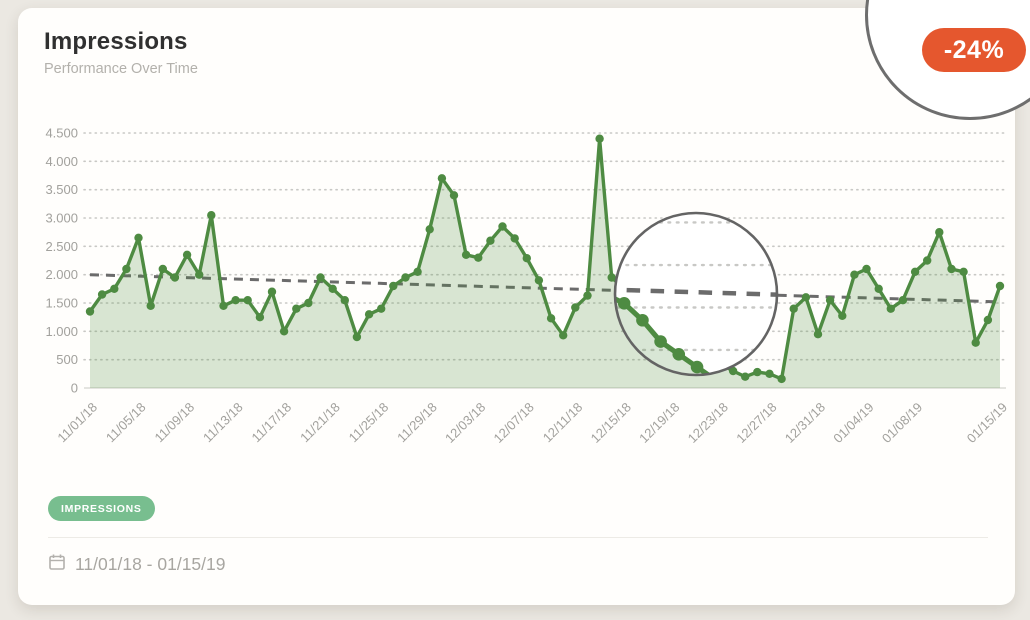  What do you see at coordinates (116, 41) in the screenshot?
I see `page-title: Impressions` at bounding box center [116, 41].